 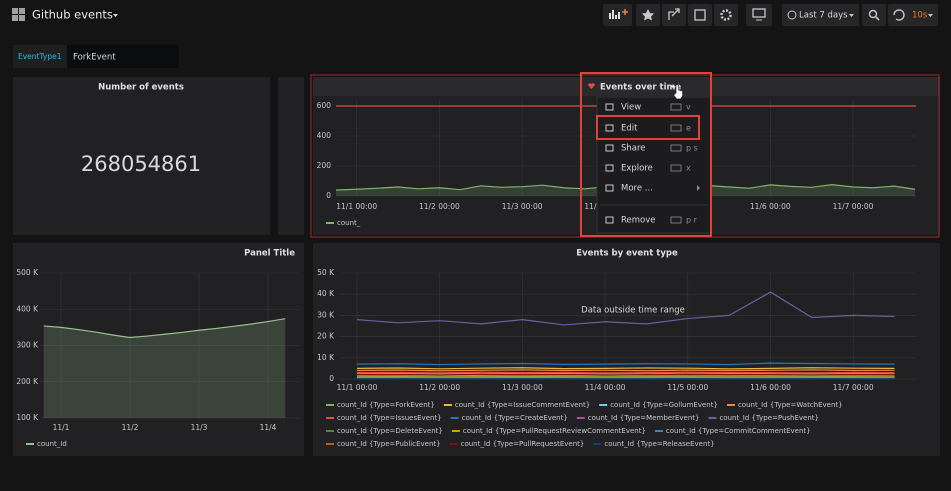 I want to click on y-tick-label: 600, so click(x=324, y=105).